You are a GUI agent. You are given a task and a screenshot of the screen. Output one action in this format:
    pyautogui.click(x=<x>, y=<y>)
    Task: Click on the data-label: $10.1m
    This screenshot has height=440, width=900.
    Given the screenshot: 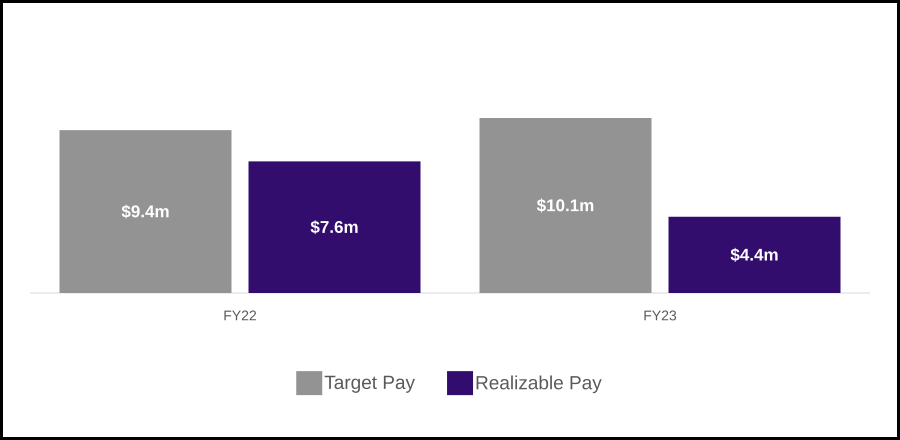 What is the action you would take?
    pyautogui.click(x=565, y=205)
    